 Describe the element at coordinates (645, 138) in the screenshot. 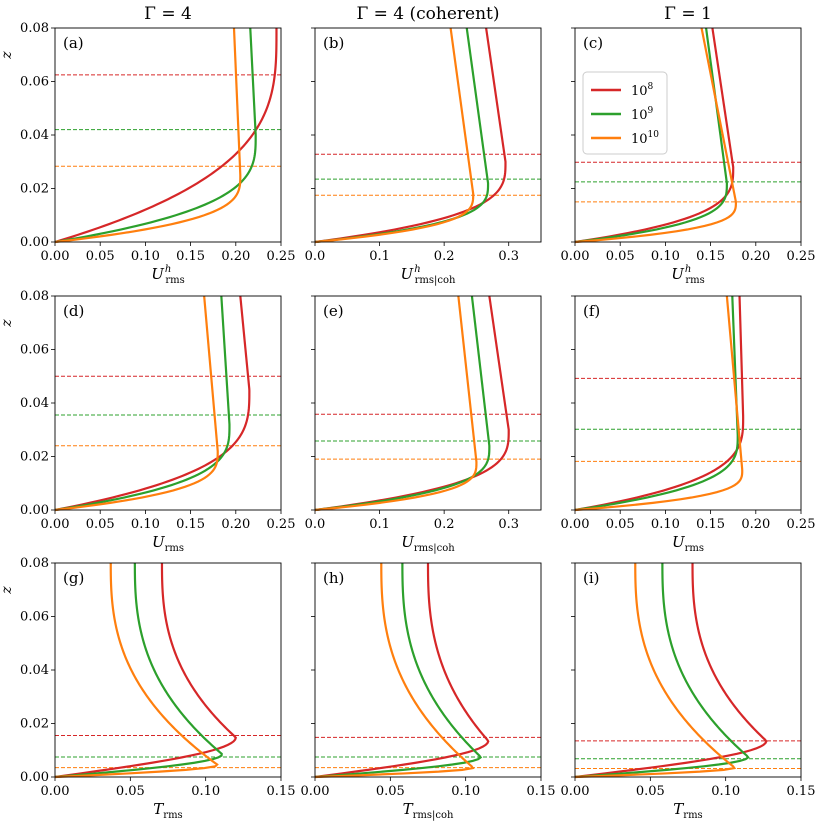

I see `legend-label: 1010` at that location.